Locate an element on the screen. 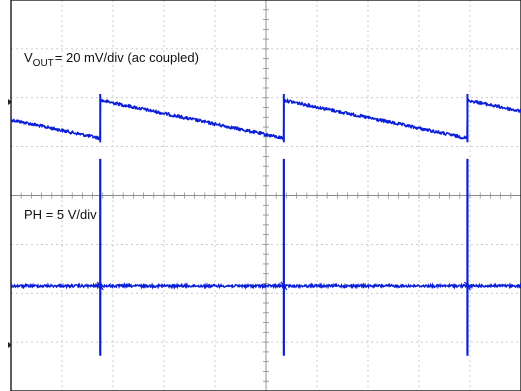 The height and width of the screenshot is (391, 521). vout-channel-label: VOUT= 20 mV/div (ac coupled) is located at coordinates (111, 59).